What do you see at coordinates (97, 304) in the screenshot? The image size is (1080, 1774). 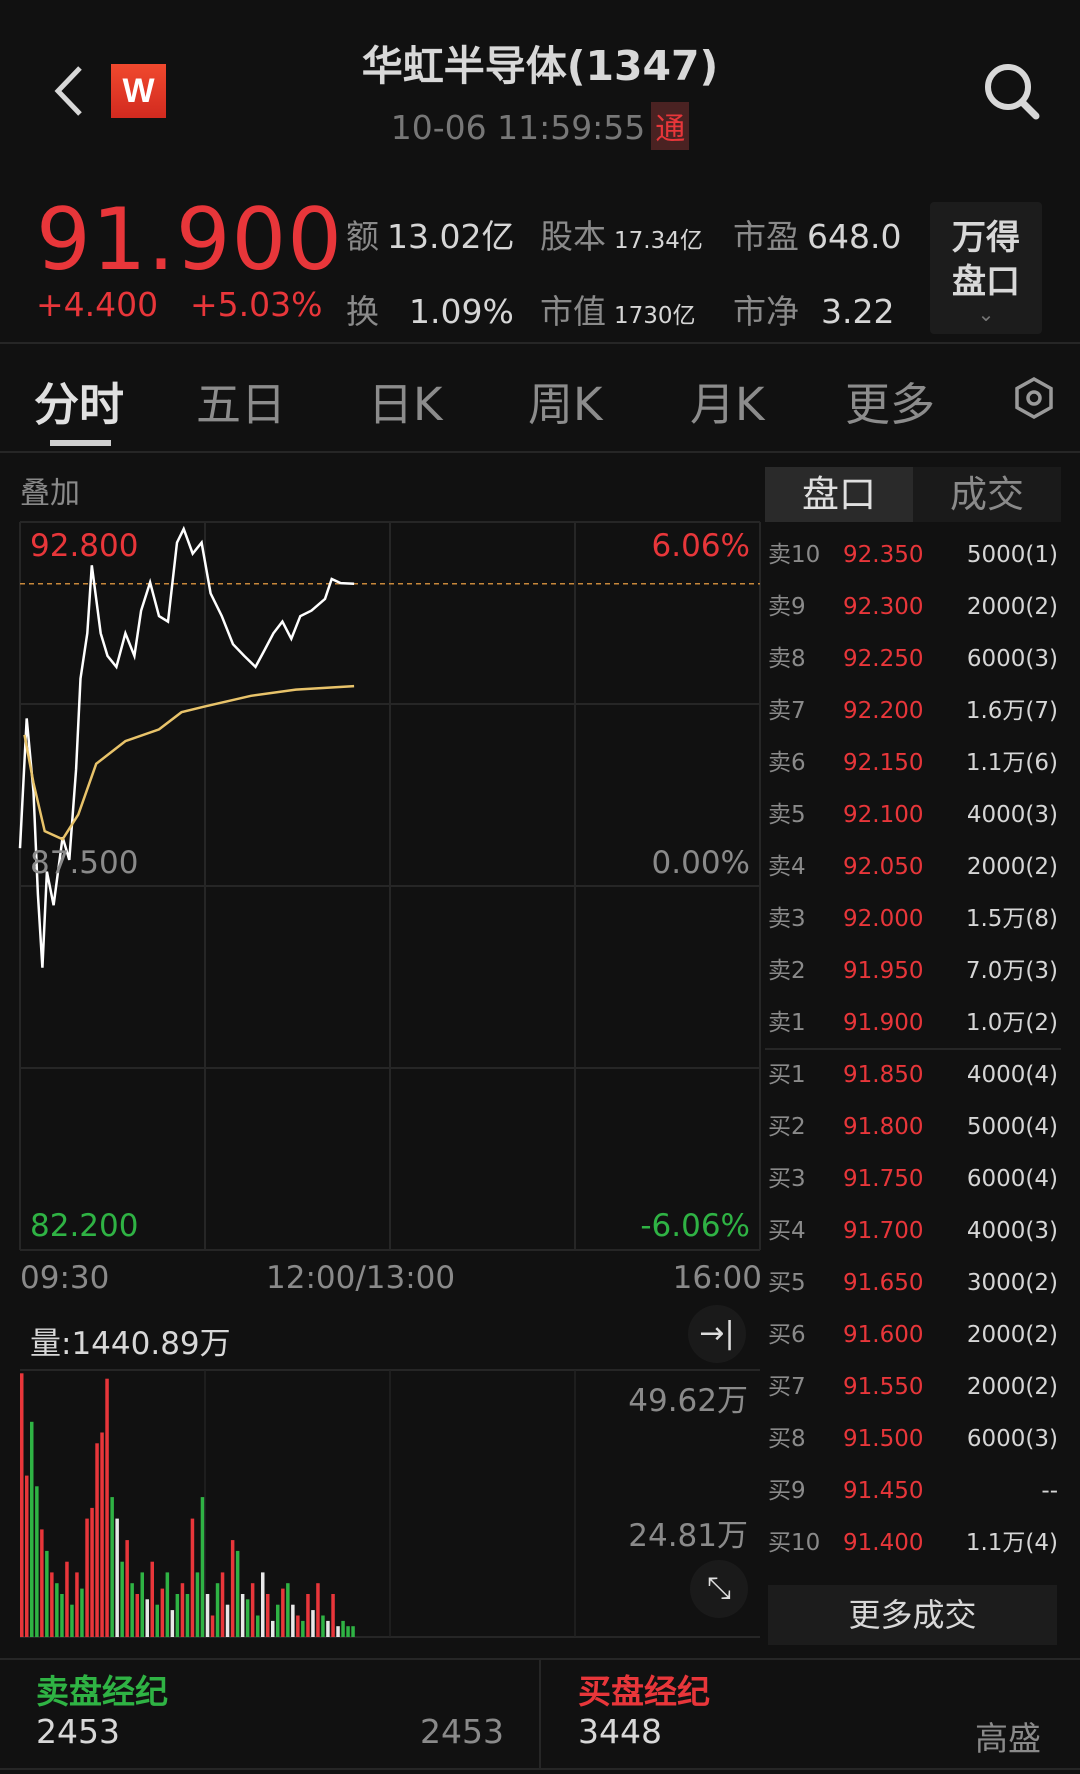 I see `price-change: +4.400` at bounding box center [97, 304].